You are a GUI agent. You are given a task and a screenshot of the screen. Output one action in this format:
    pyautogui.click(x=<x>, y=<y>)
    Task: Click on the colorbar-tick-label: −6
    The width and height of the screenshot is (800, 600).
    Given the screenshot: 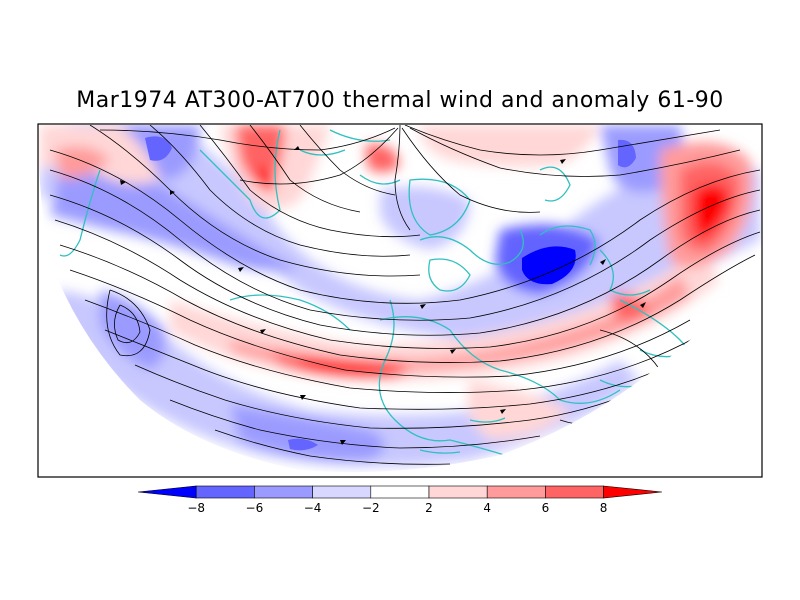 What is the action you would take?
    pyautogui.click(x=255, y=508)
    